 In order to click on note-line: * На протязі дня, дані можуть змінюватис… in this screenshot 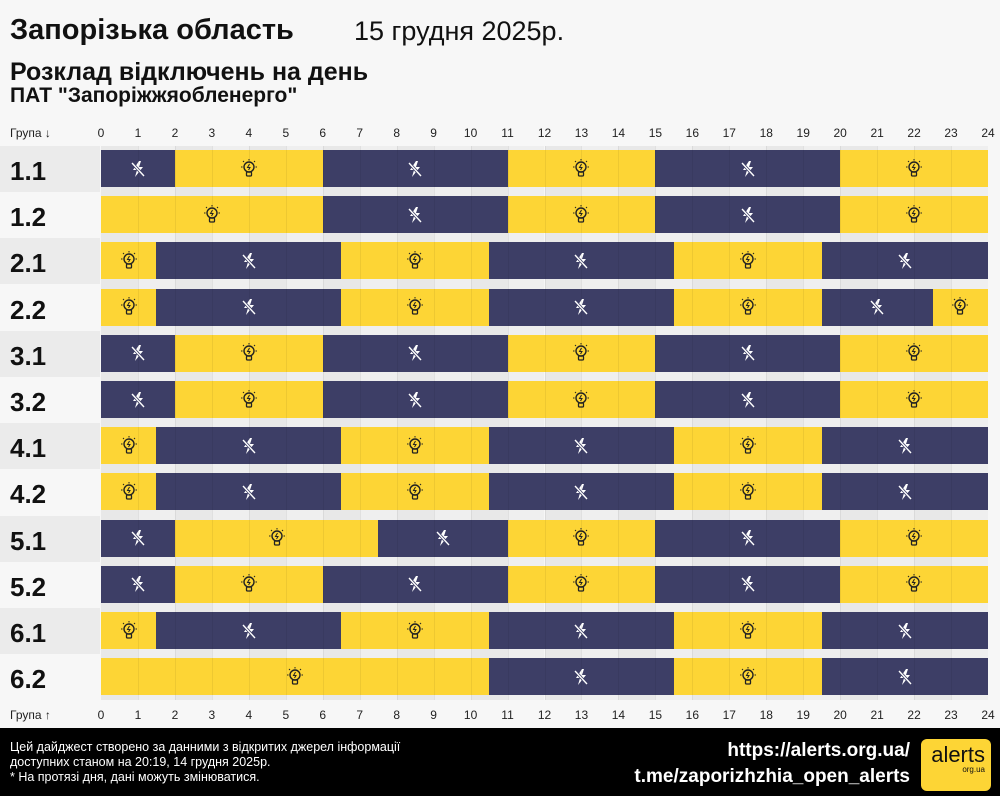, I will do `click(135, 777)`.